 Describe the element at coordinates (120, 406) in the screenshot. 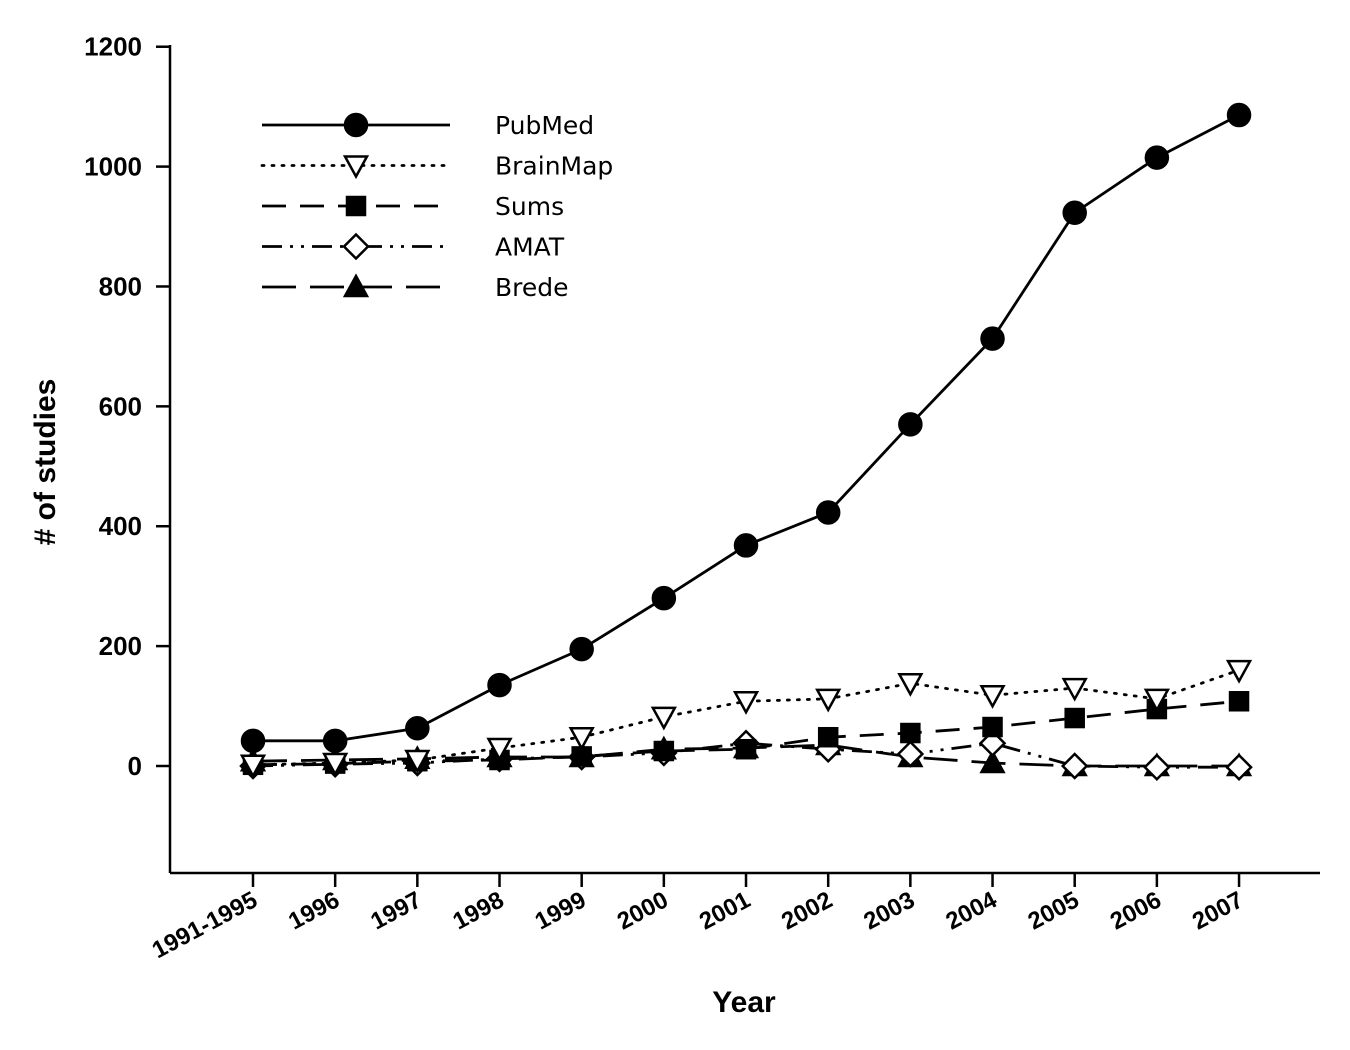

I see `y-tick-label: 600` at that location.